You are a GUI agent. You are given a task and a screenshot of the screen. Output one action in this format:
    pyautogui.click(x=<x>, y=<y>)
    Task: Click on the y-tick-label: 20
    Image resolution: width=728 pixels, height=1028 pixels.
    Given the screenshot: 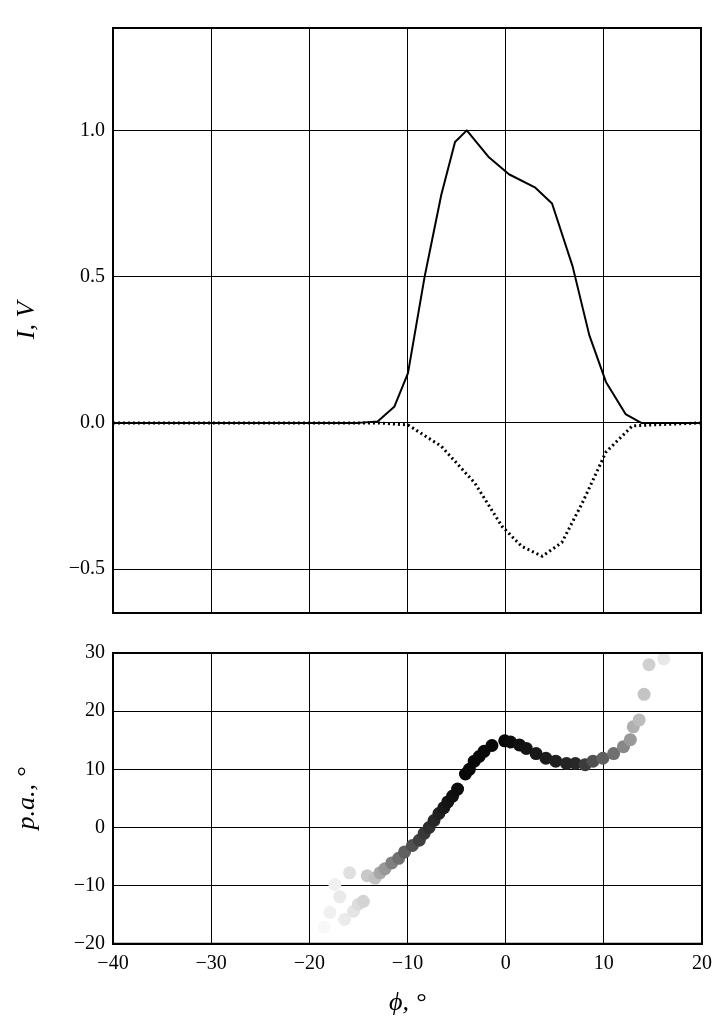 What is the action you would take?
    pyautogui.click(x=95, y=709)
    